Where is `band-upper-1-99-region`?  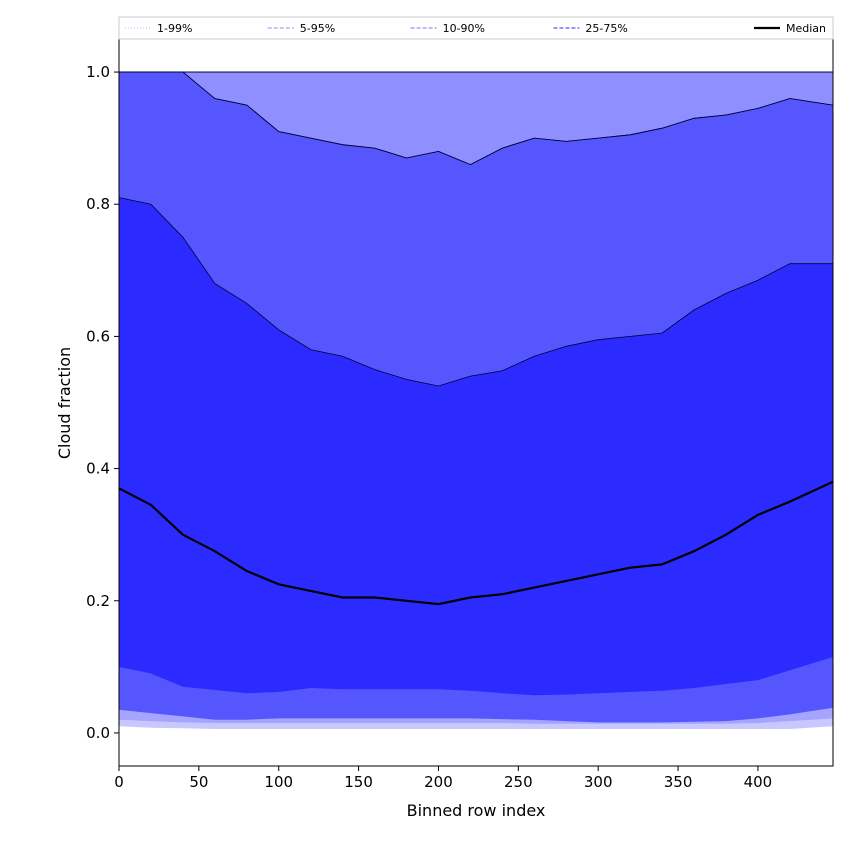
band-upper-1-99-region is located at coordinates (476, 118).